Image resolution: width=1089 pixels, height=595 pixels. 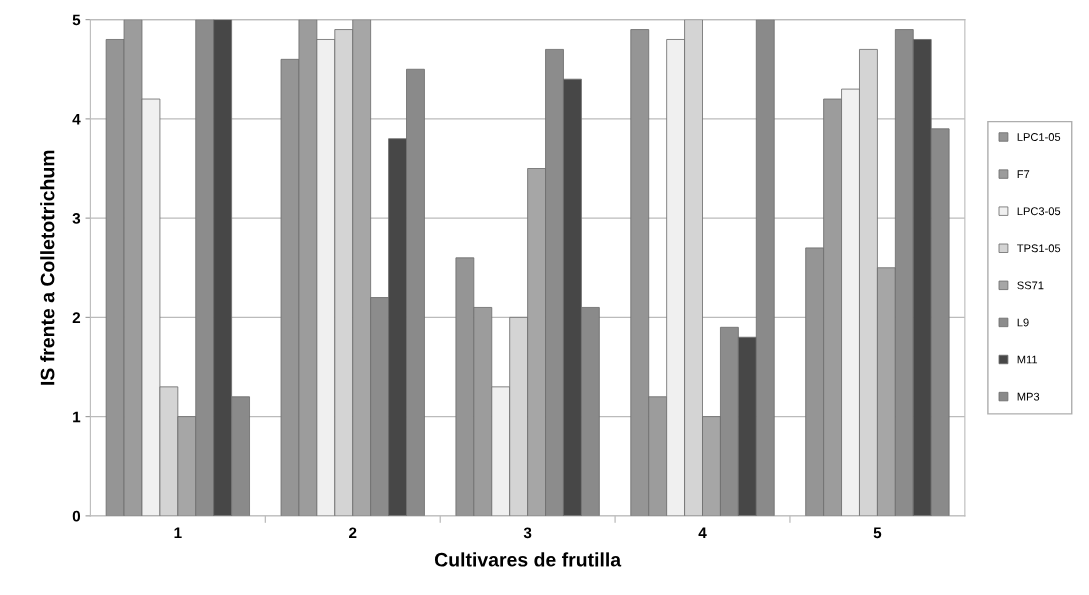 I want to click on y-tick-label: 3, so click(x=76, y=218).